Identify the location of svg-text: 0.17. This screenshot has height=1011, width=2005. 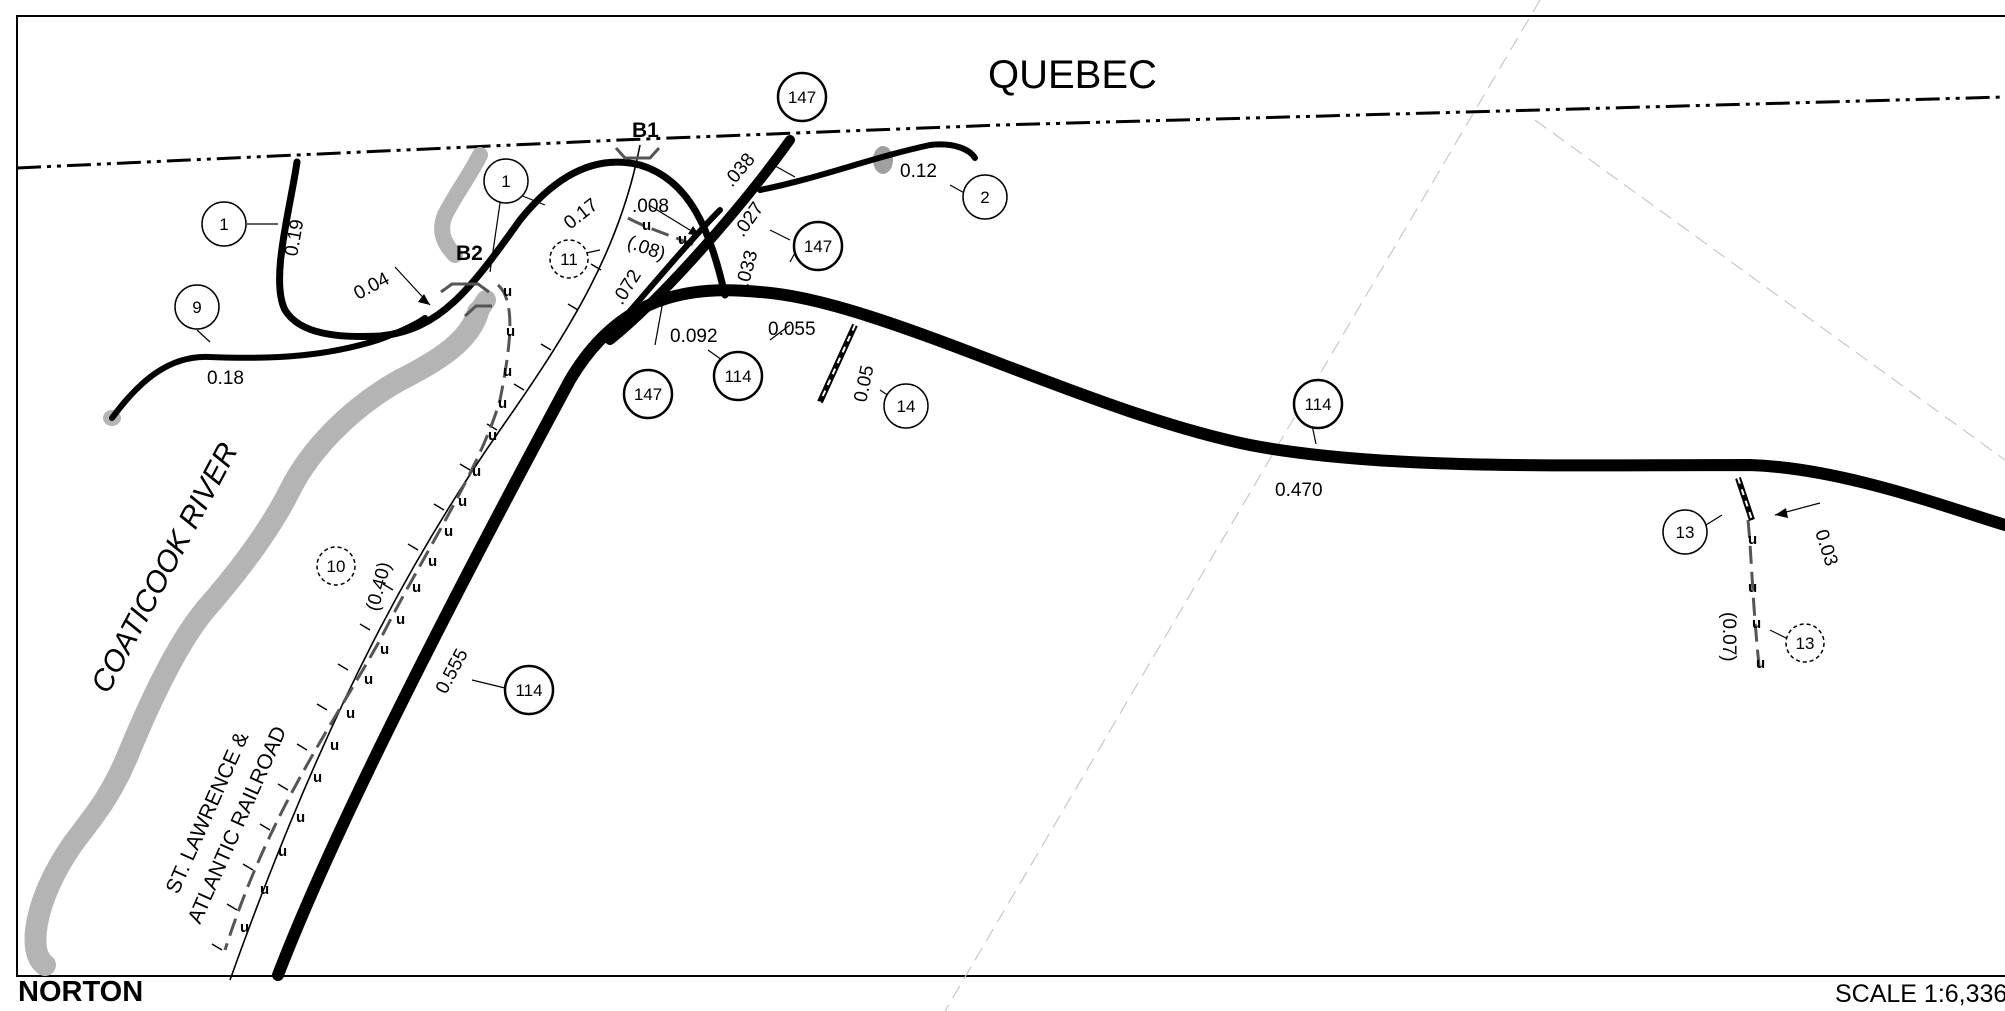
(581, 214).